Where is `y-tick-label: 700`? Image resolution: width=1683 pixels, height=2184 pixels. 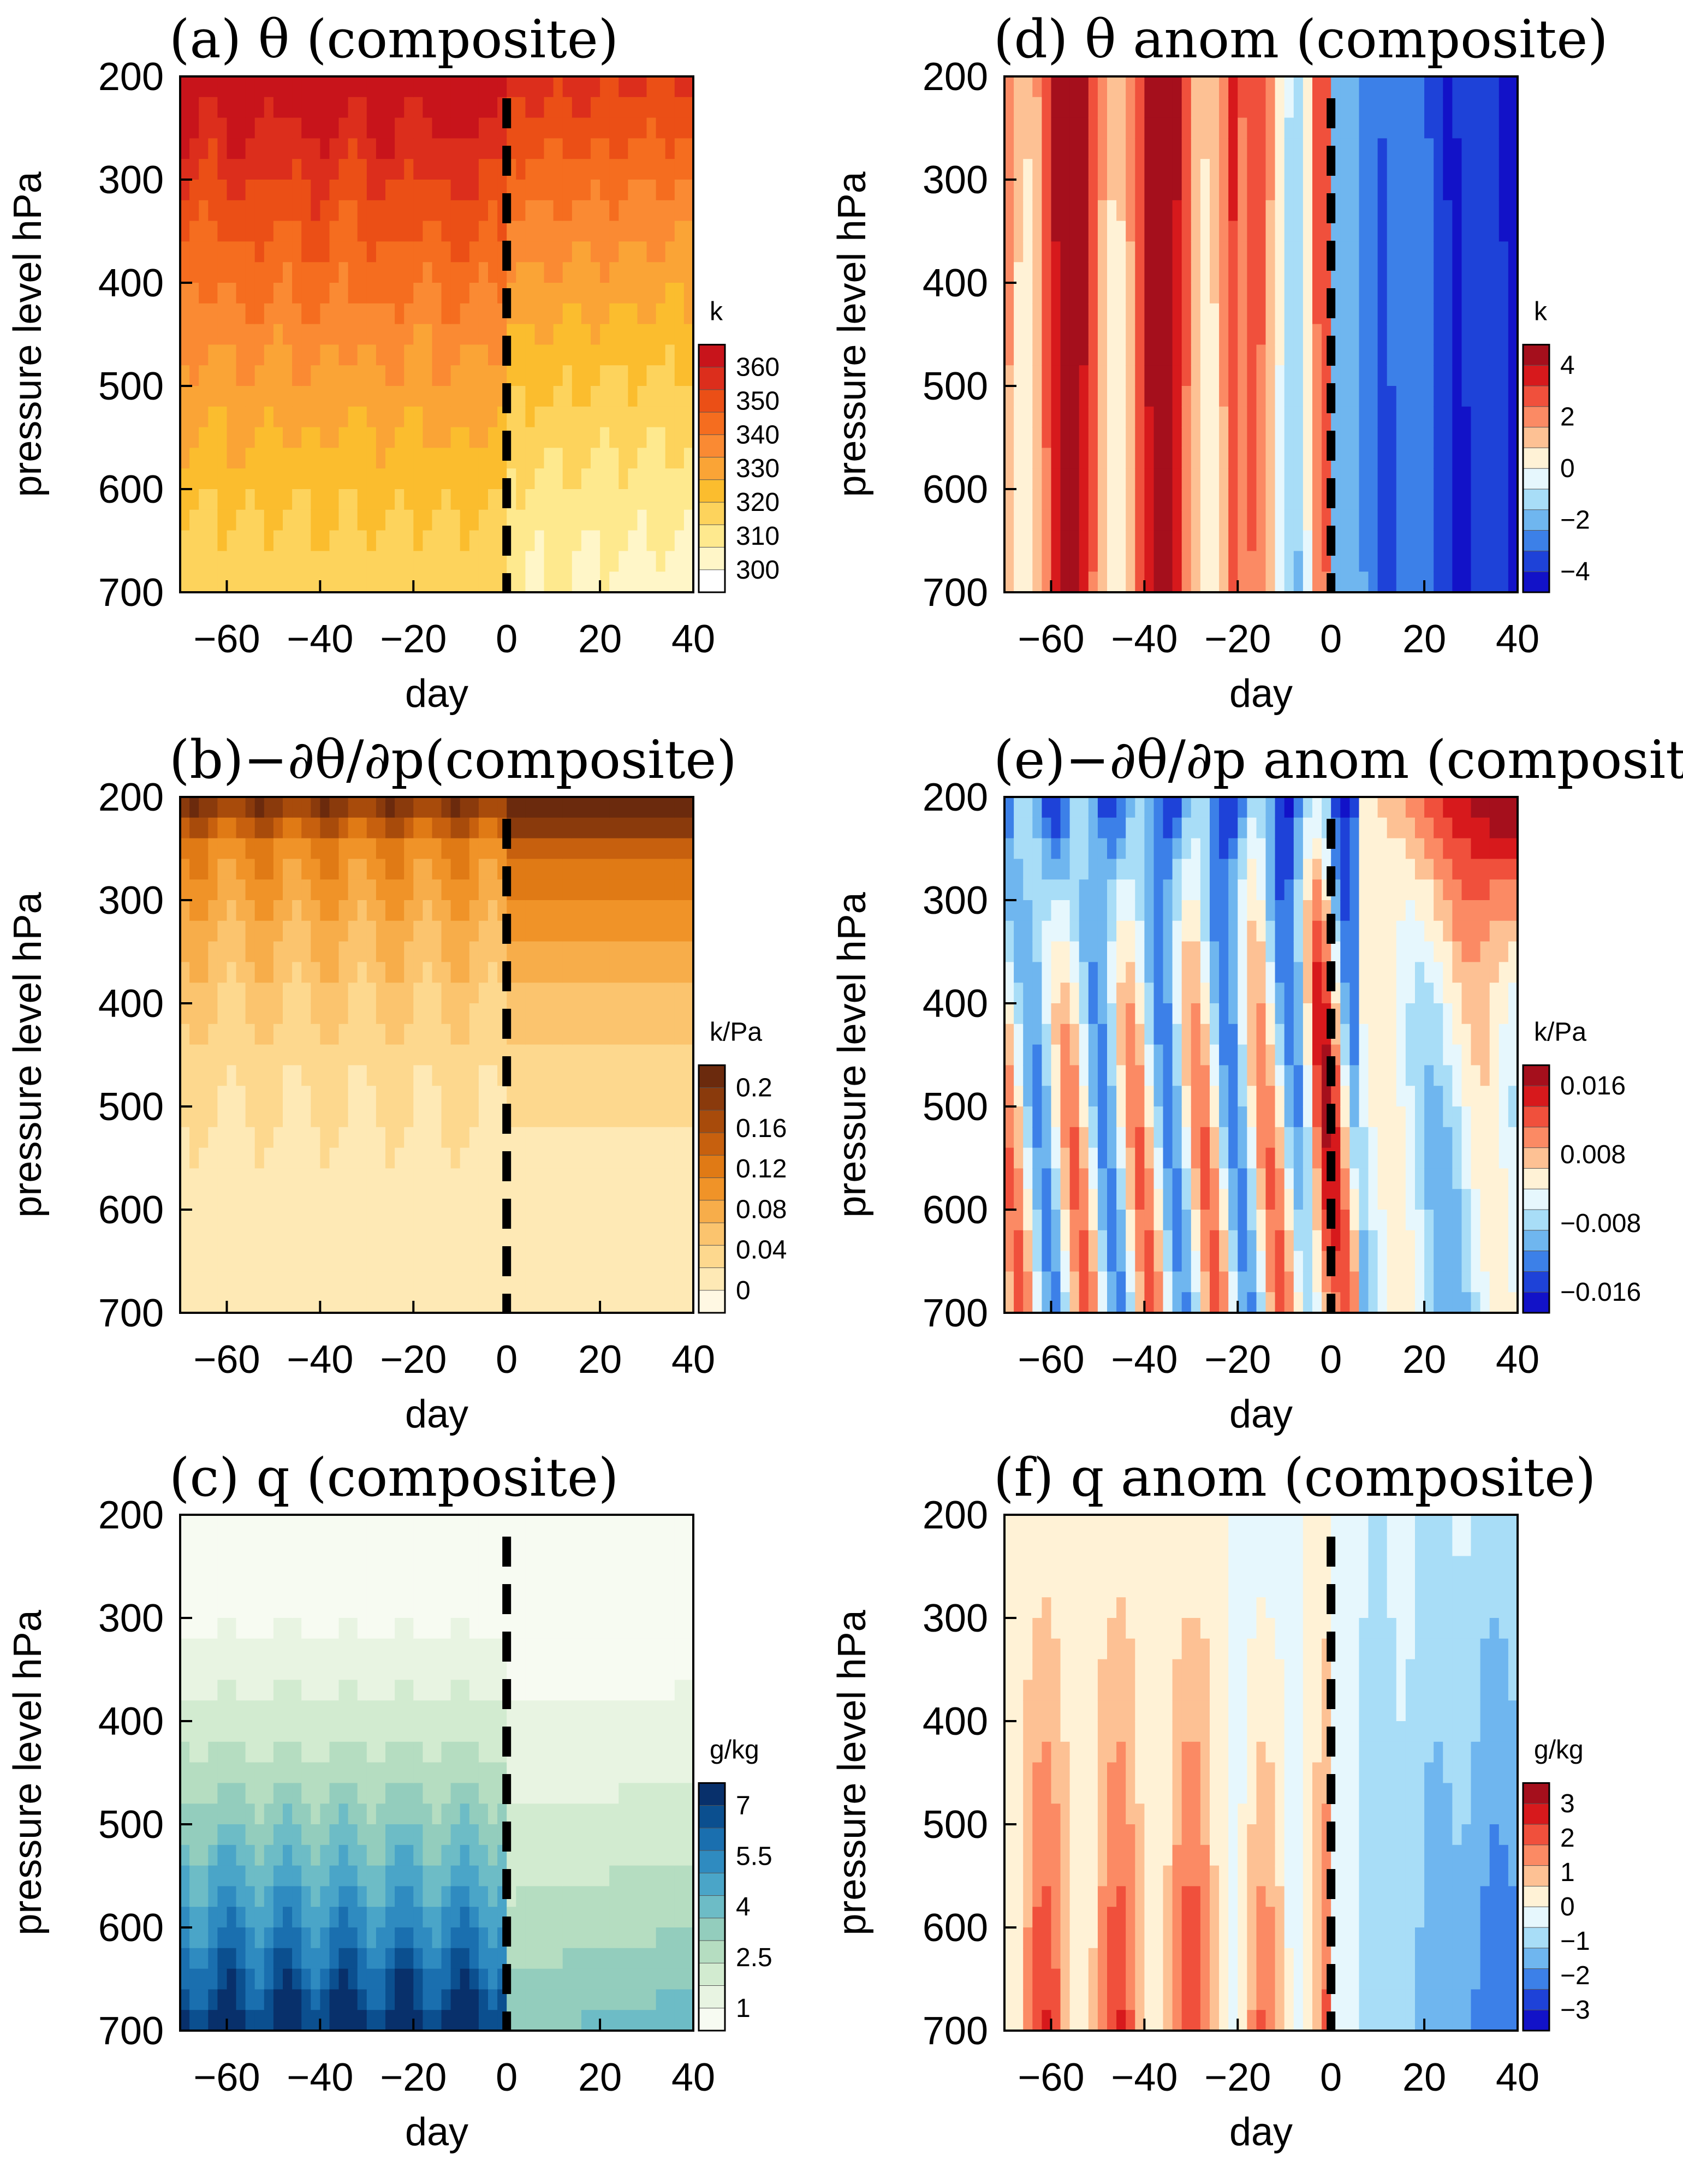 y-tick-label: 700 is located at coordinates (131, 2031).